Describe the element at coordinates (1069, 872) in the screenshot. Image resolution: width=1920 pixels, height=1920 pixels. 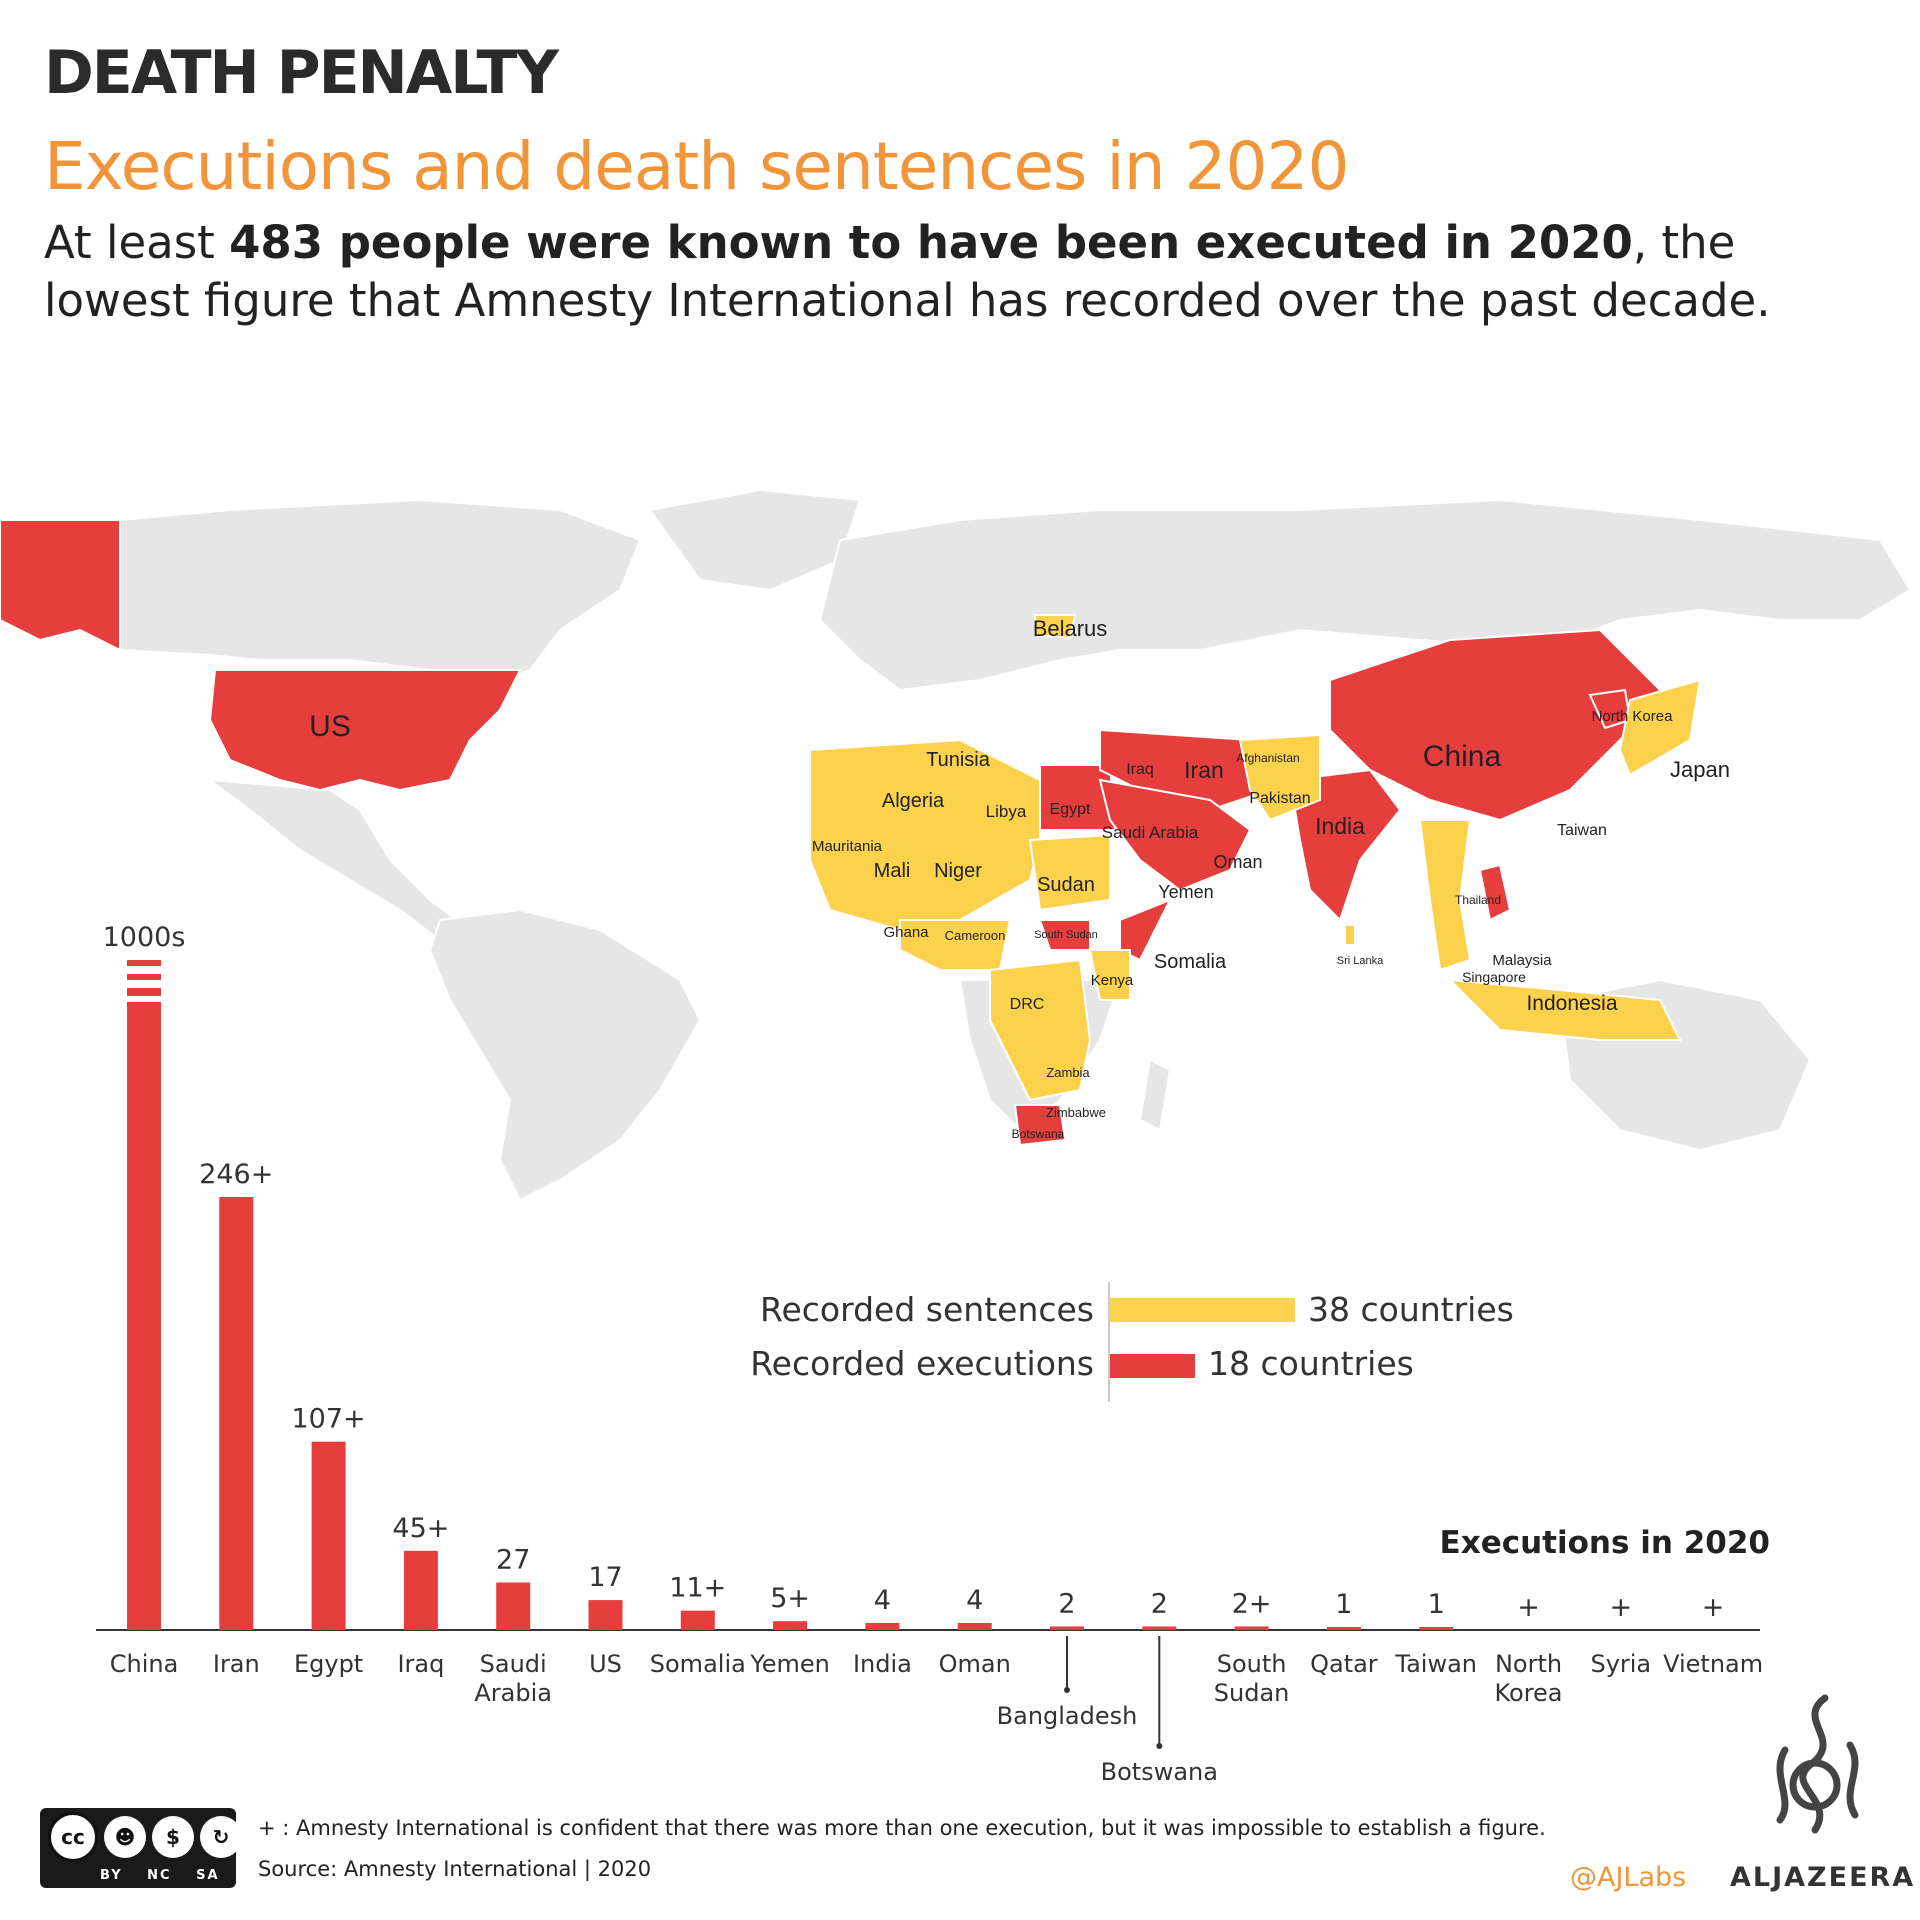
I see `area-sudan` at that location.